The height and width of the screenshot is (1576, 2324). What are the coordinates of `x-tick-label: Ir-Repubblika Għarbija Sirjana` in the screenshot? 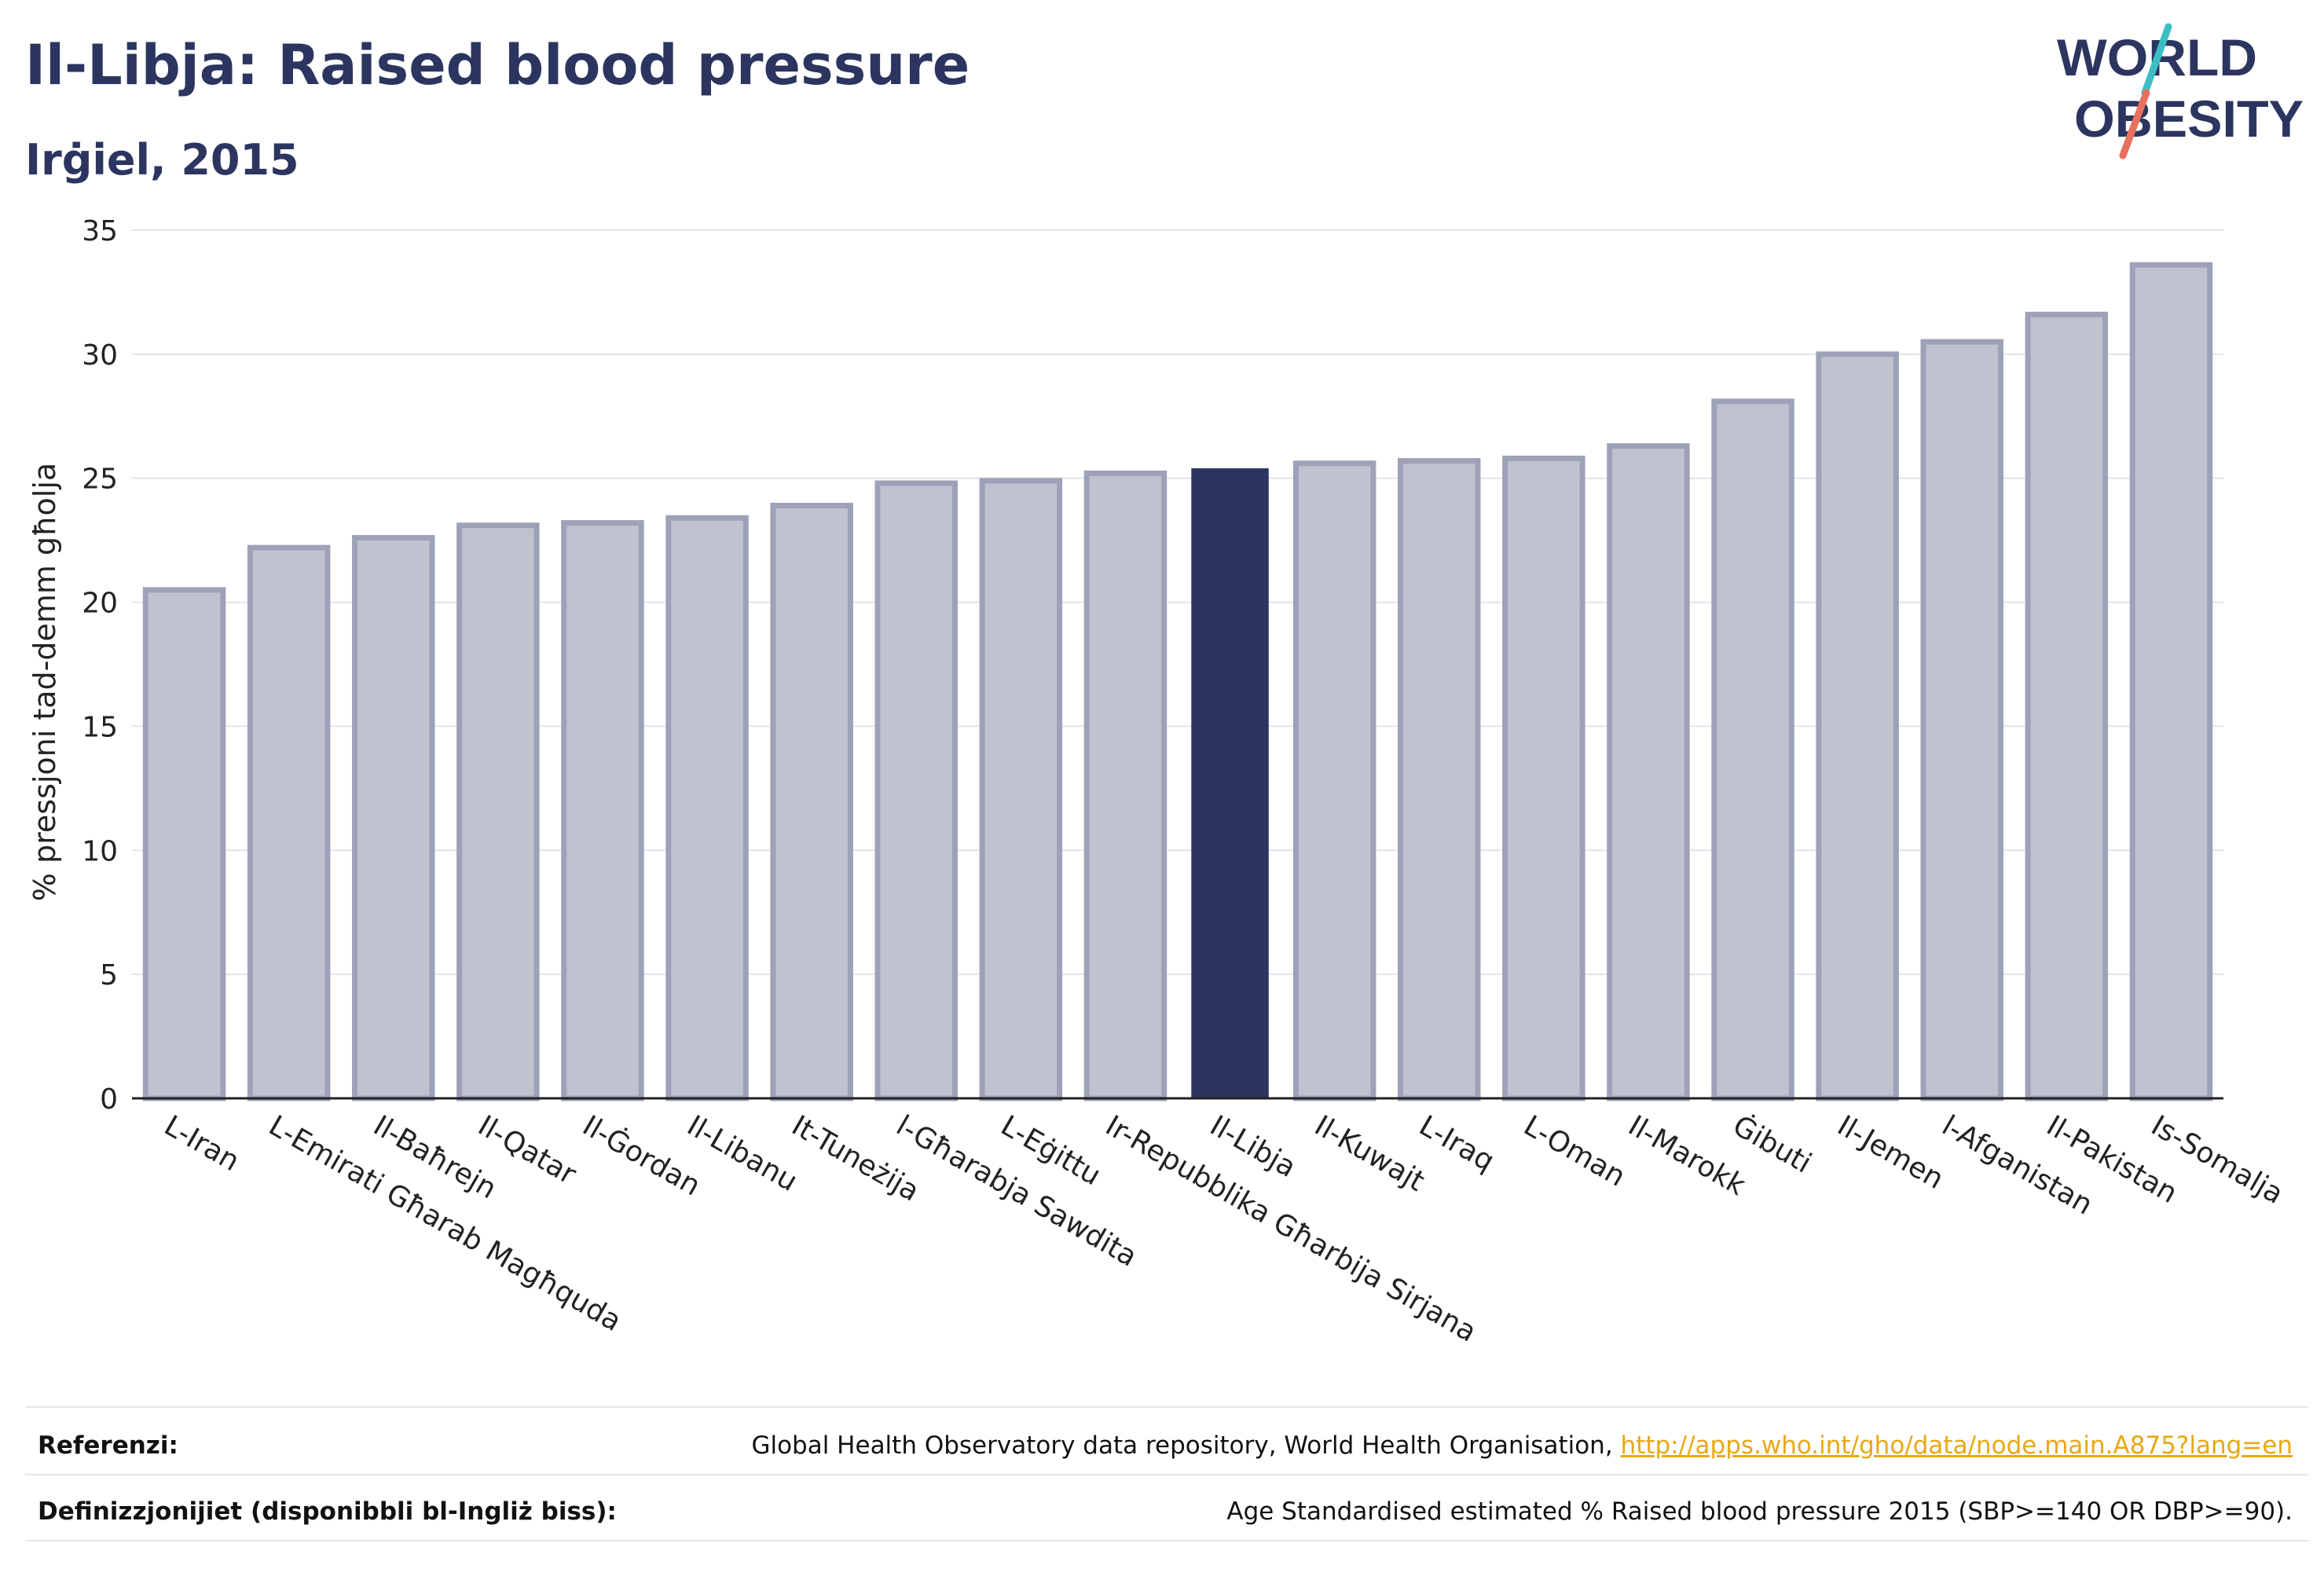 It's located at (1291, 1228).